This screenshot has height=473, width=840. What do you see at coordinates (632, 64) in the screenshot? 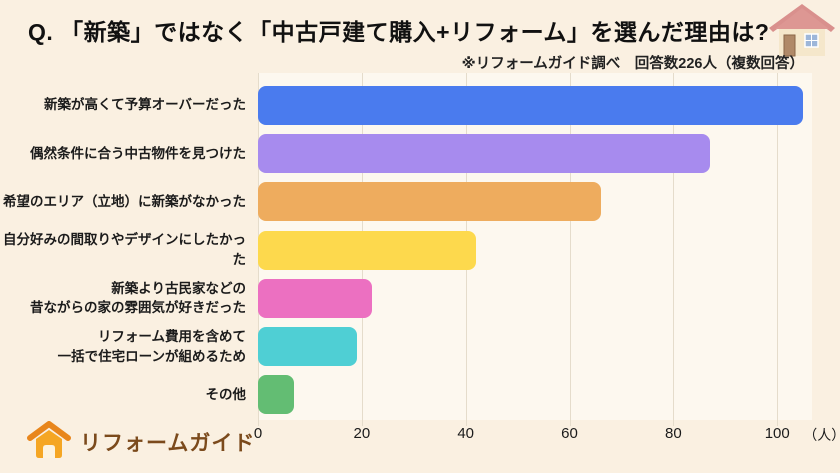
I see `survey-note: ※リフォームガイド調べ 回答数226人（複数回答）` at bounding box center [632, 64].